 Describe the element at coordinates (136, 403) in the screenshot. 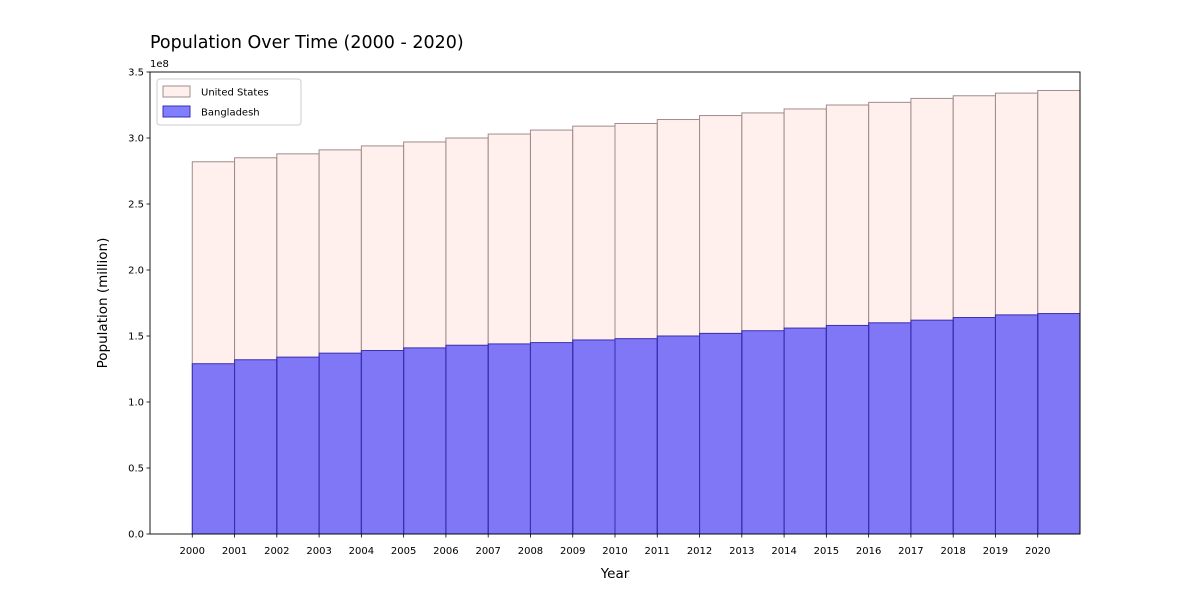

I see `y-tick-label-3: 1.0` at that location.